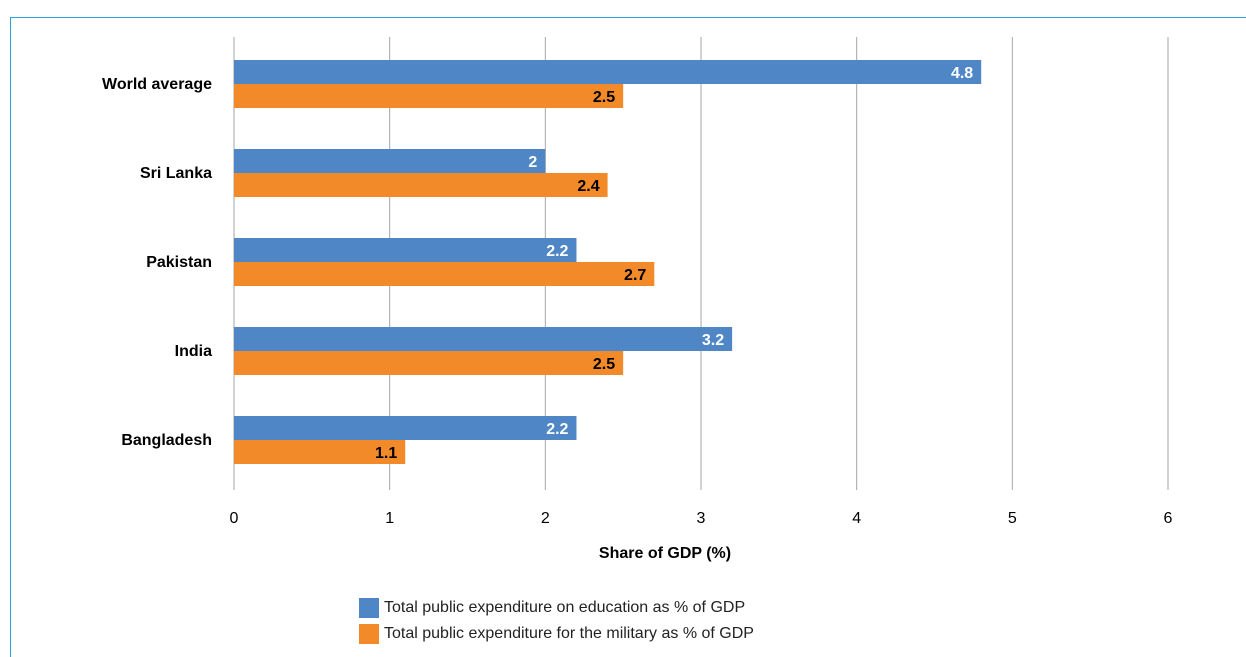  I want to click on data-label: 2.7, so click(635, 275).